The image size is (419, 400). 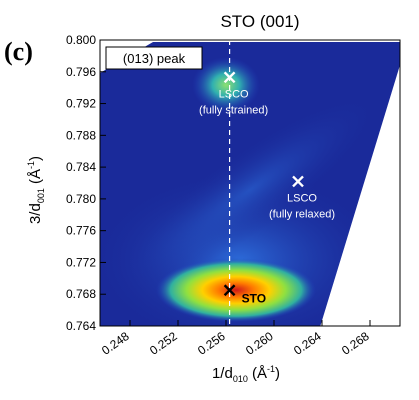 I want to click on sto-peak-glow, so click(x=236, y=290).